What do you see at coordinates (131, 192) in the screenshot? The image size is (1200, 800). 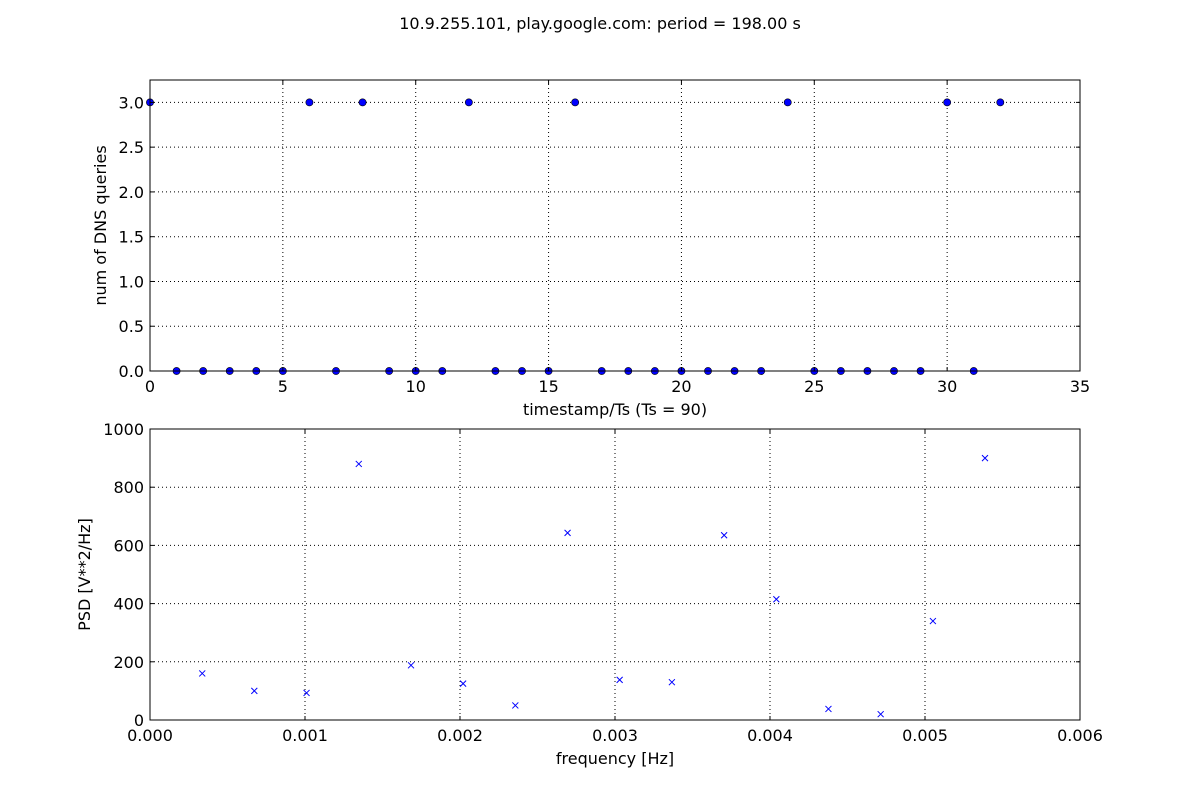 I see `y-tick-label: 2.0` at bounding box center [131, 192].